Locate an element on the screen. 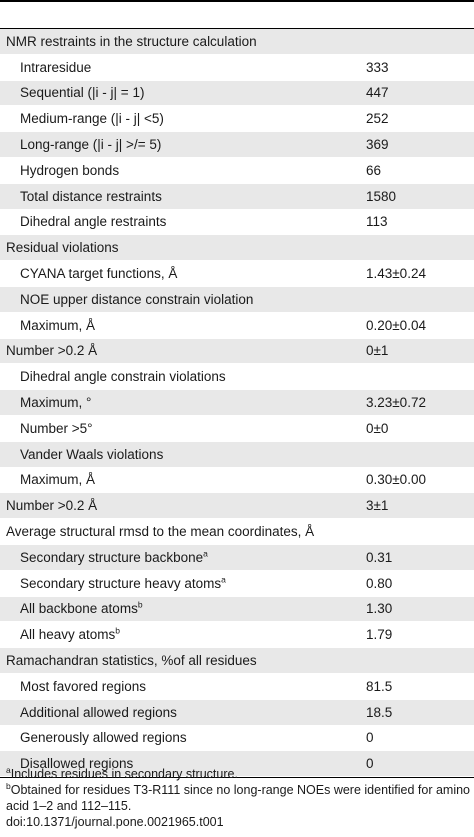  row-value: 0±0 is located at coordinates (418, 428).